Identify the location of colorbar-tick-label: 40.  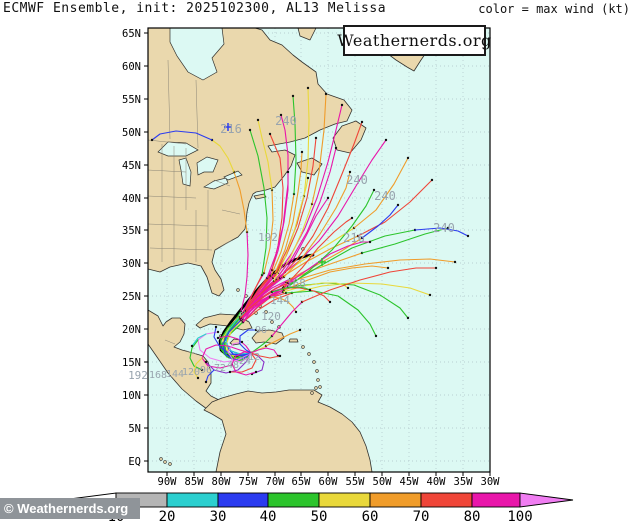
(268, 515).